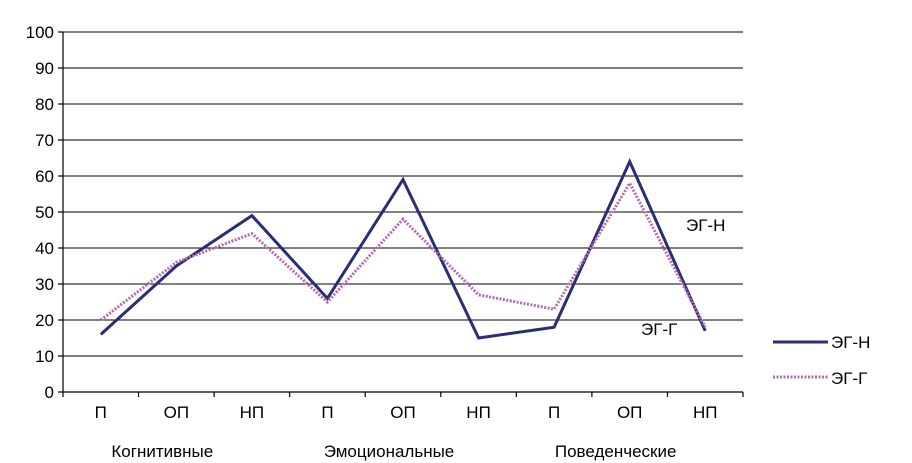 This screenshot has width=912, height=463. I want to click on y-tick-label: 90, so click(44, 68).